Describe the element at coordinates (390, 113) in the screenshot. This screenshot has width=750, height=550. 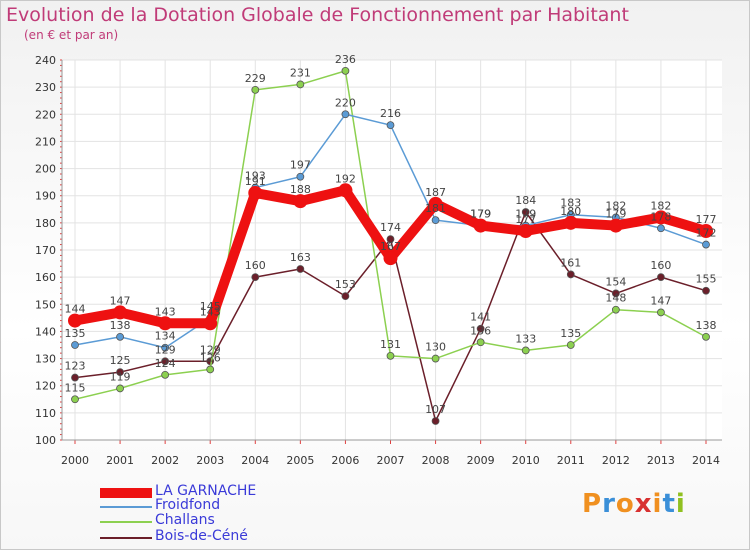
I see `data-label: 216` at that location.